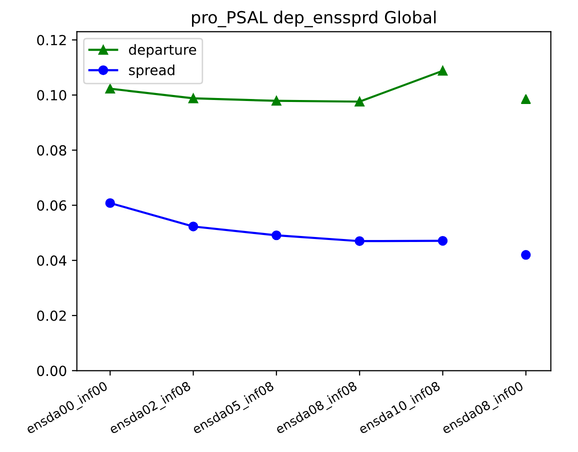 The image size is (578, 452). What do you see at coordinates (51, 371) in the screenshot?
I see `y-tick-label: 0.00` at bounding box center [51, 371].